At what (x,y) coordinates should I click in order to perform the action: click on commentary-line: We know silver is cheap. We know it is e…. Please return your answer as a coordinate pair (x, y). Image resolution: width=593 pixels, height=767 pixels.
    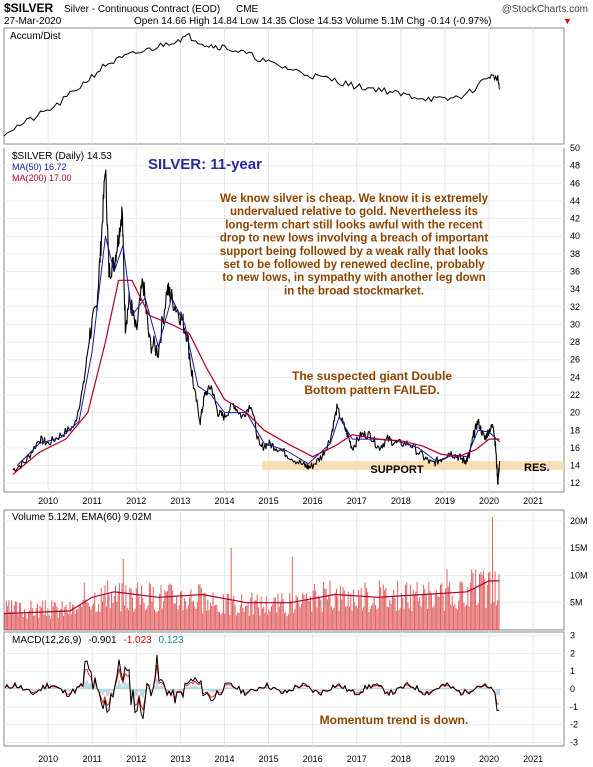
    Looking at the image, I should click on (354, 199).